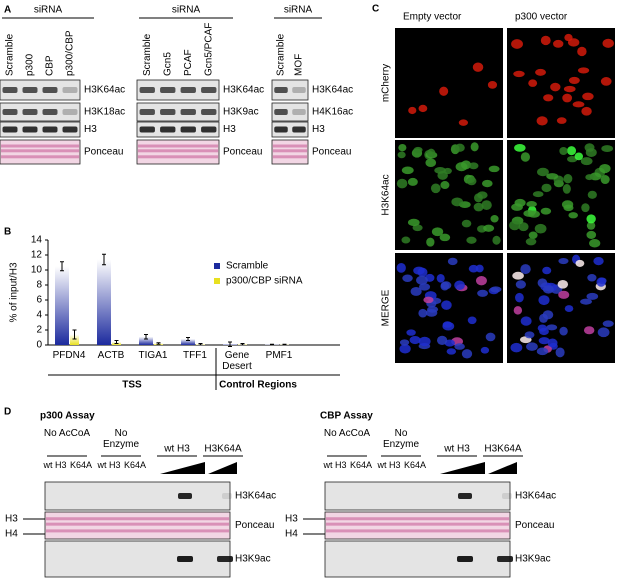 The width and height of the screenshot is (617, 578). I want to click on y-tick-label: 8, so click(39, 285).